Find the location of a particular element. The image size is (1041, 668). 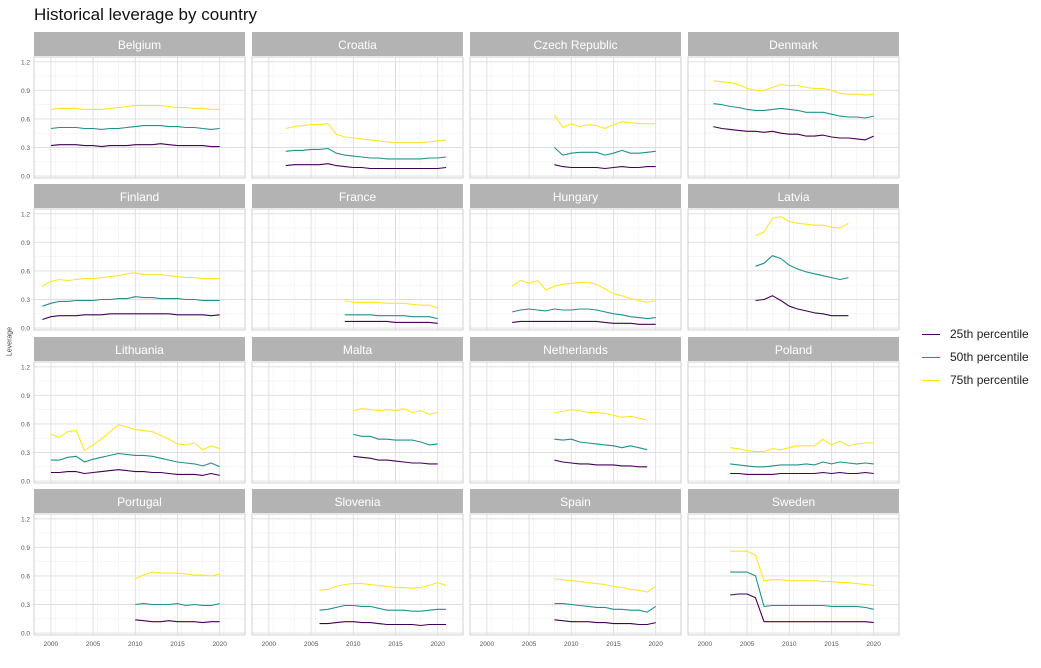

series-line-spain-p50 is located at coordinates (605, 608).